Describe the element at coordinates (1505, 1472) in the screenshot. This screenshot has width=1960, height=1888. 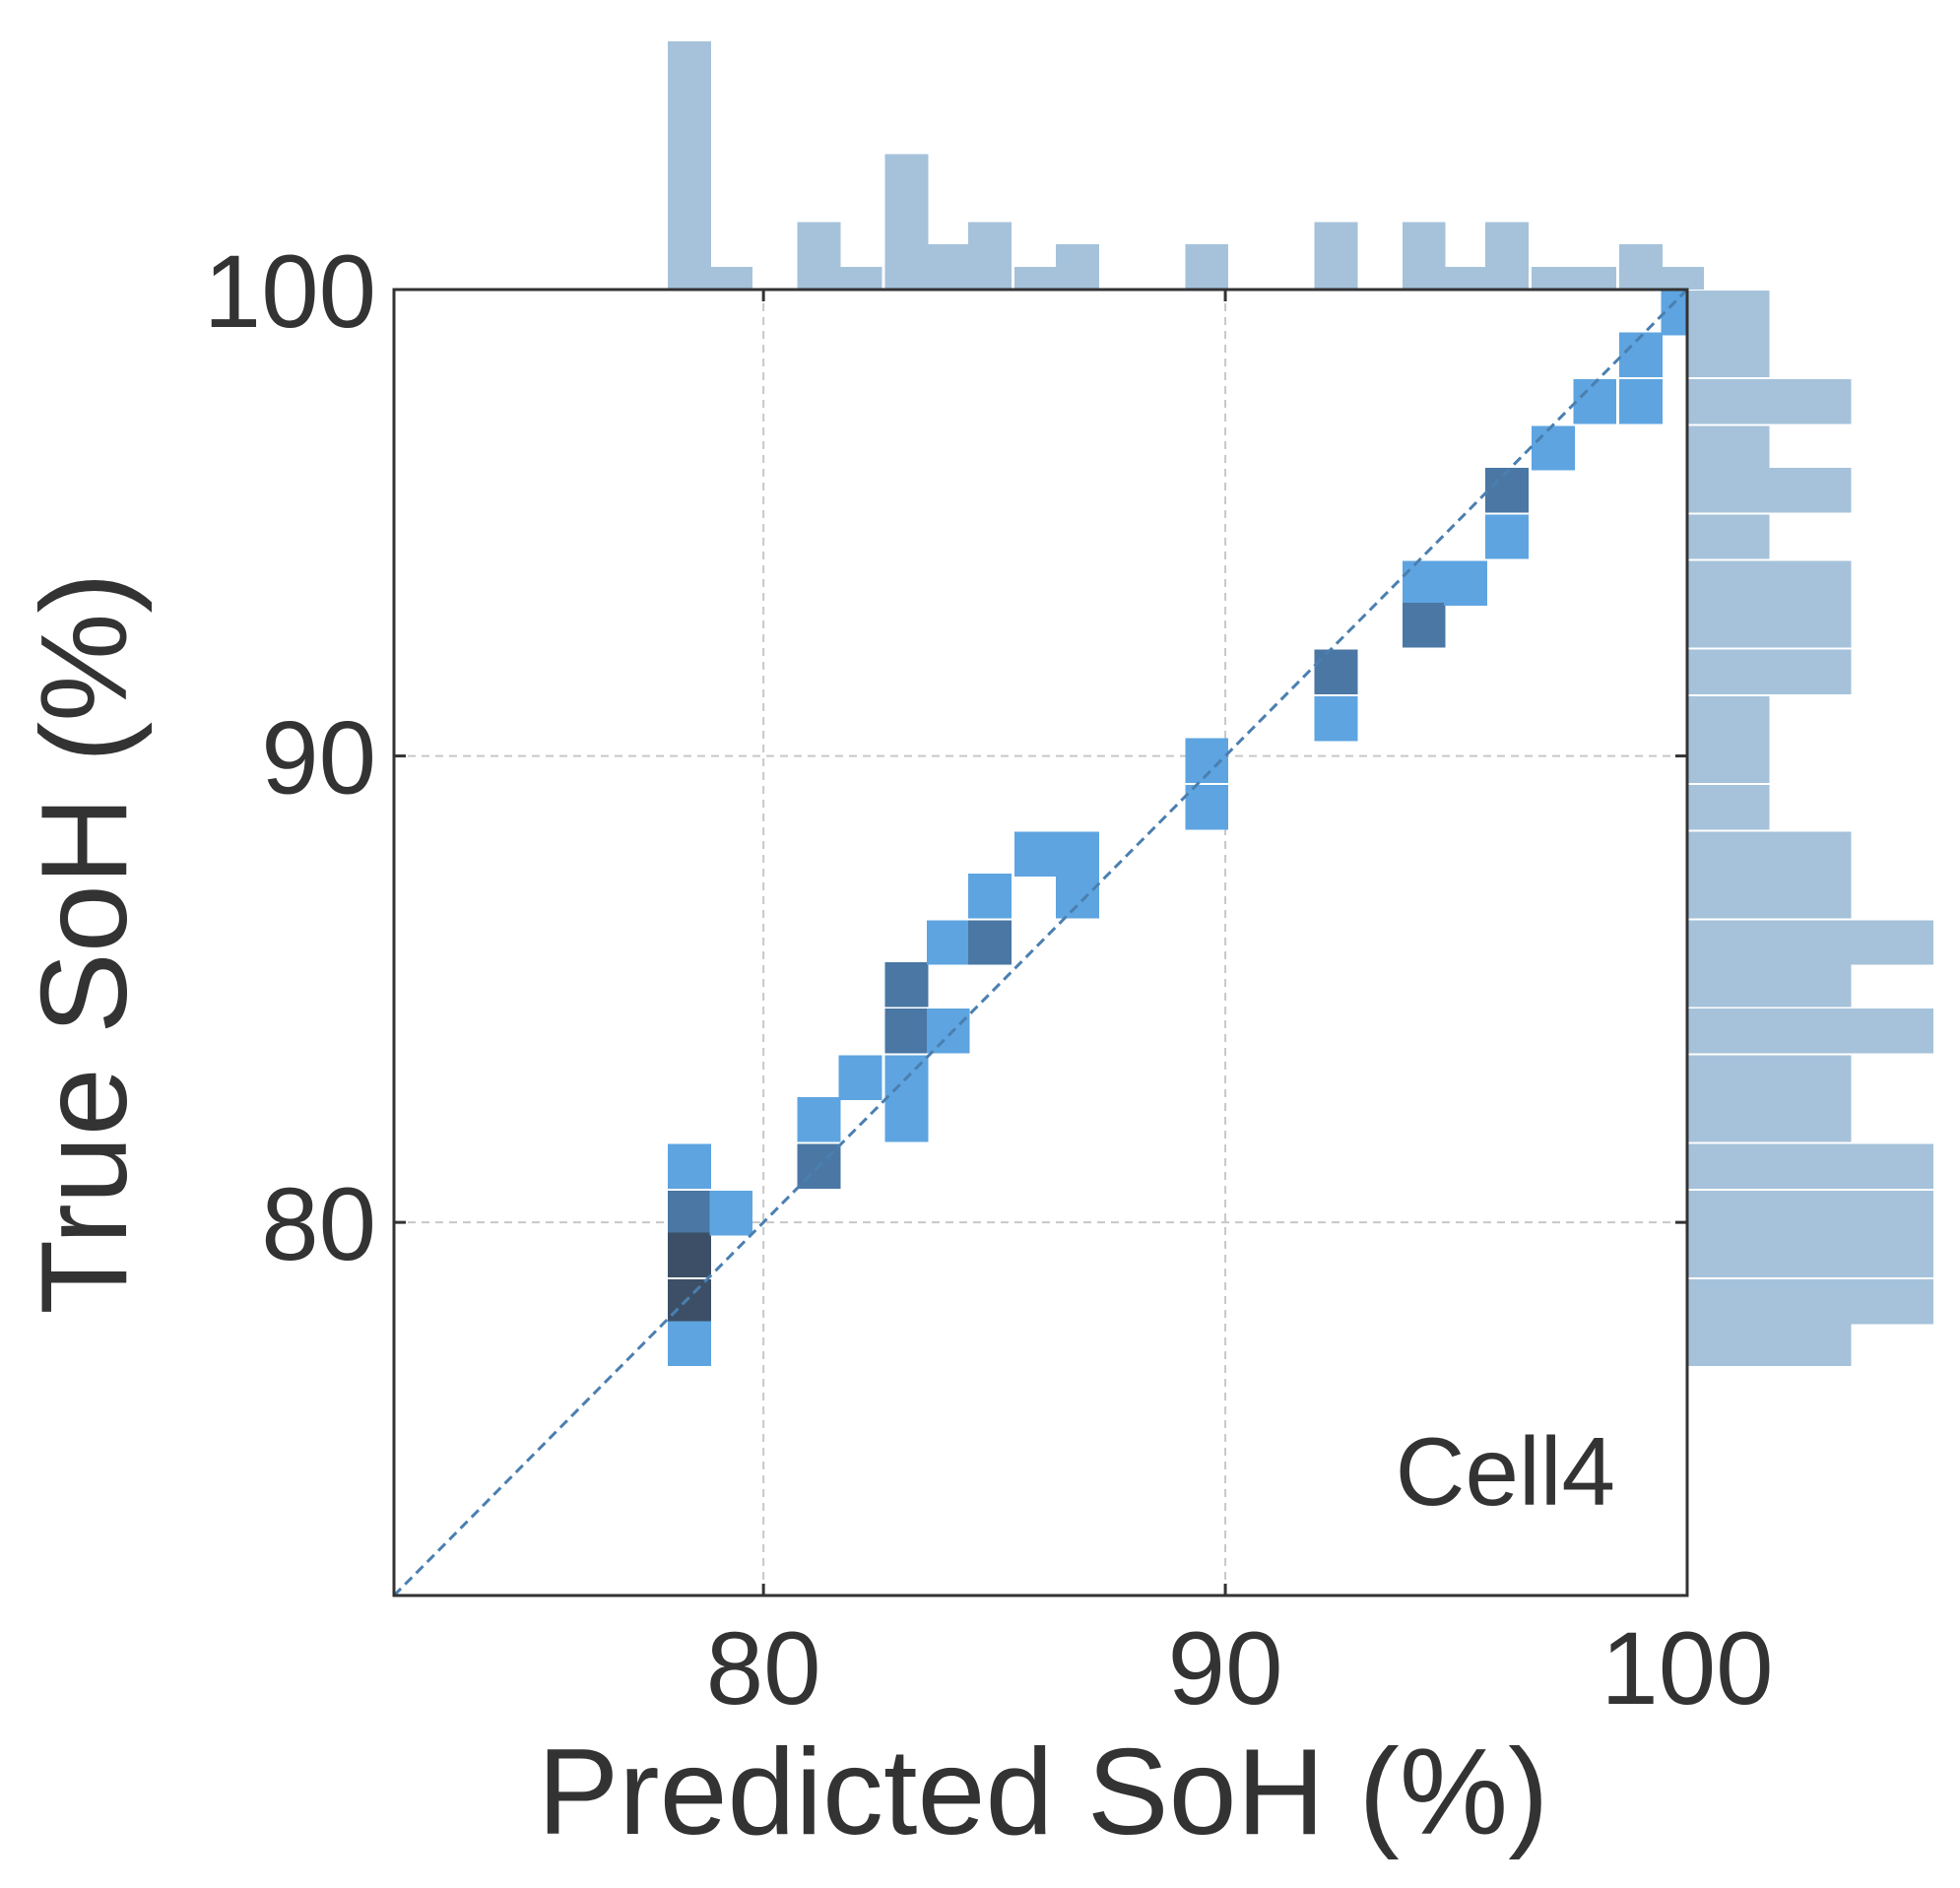
I see `cell-annotation: Cell4` at that location.